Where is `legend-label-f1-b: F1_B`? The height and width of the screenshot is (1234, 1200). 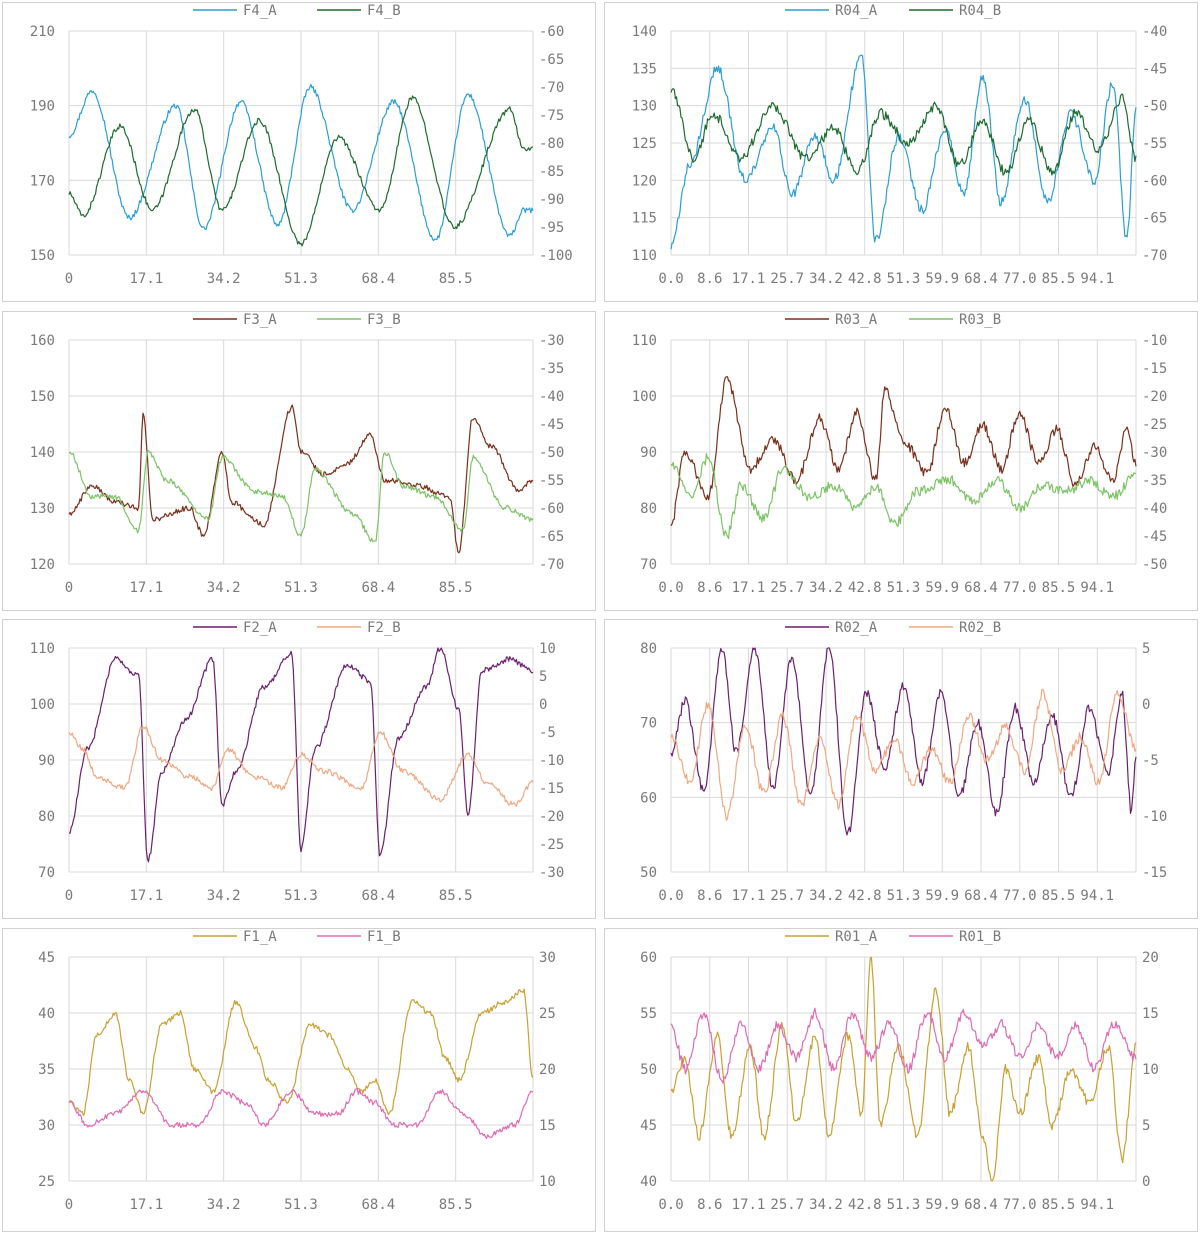
legend-label-f1-b: F1_B is located at coordinates (384, 937).